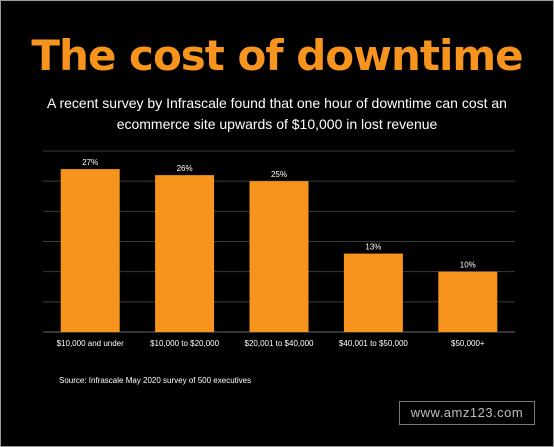  What do you see at coordinates (374, 343) in the screenshot?
I see `x-tick-label: $40,001 to $50,000` at bounding box center [374, 343].